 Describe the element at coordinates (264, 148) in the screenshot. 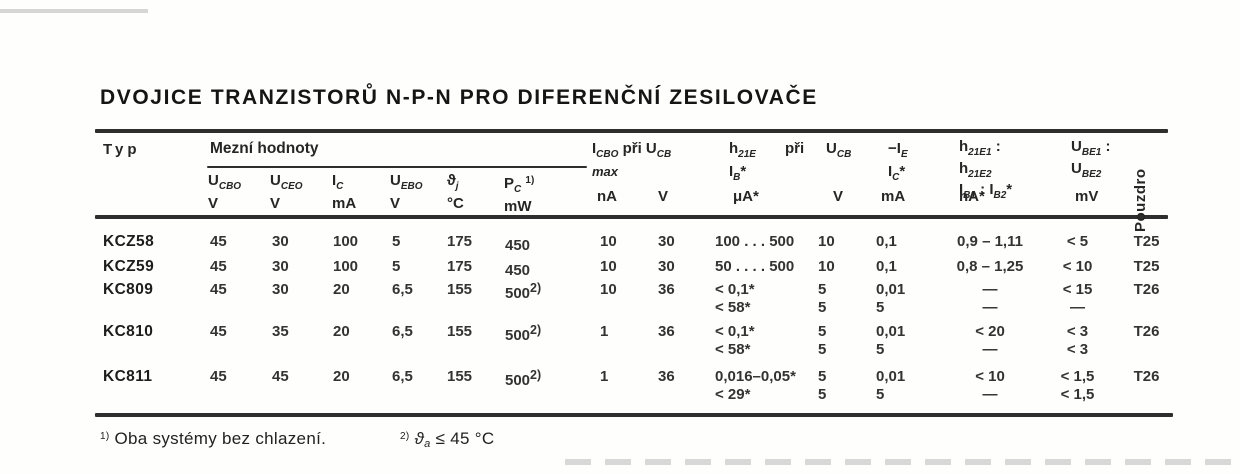

I see `column-group-mezni-hodnoty: Mezní hodnoty` at that location.